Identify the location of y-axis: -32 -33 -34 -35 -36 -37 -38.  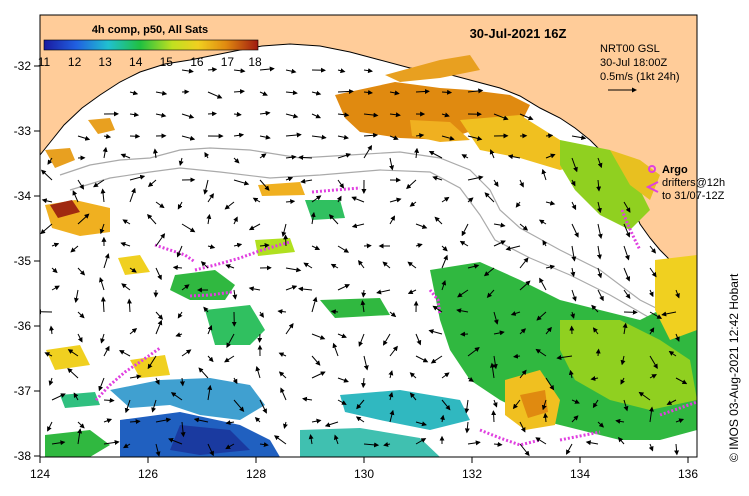
(27, 261).